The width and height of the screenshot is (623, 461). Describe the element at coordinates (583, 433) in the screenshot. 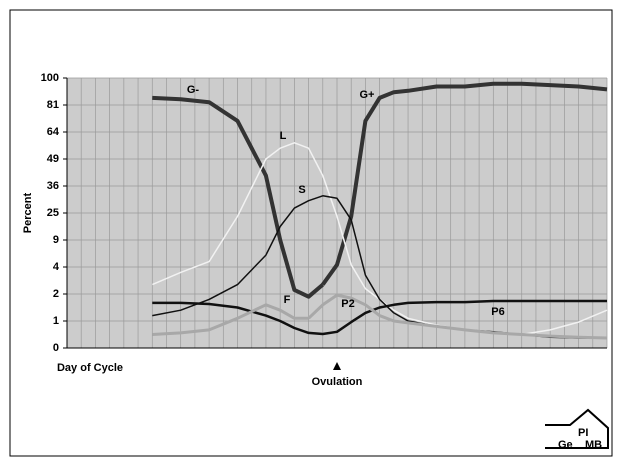

I see `logo-text: PI` at that location.